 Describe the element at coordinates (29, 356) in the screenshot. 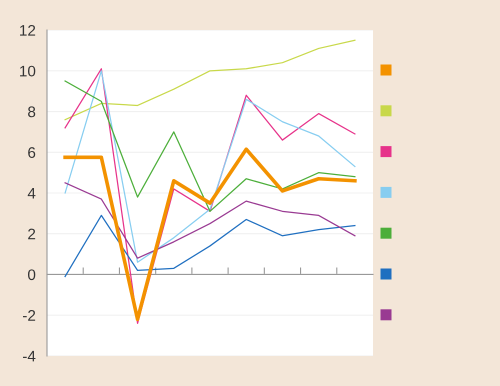

I see `y-tick-label: -4` at that location.